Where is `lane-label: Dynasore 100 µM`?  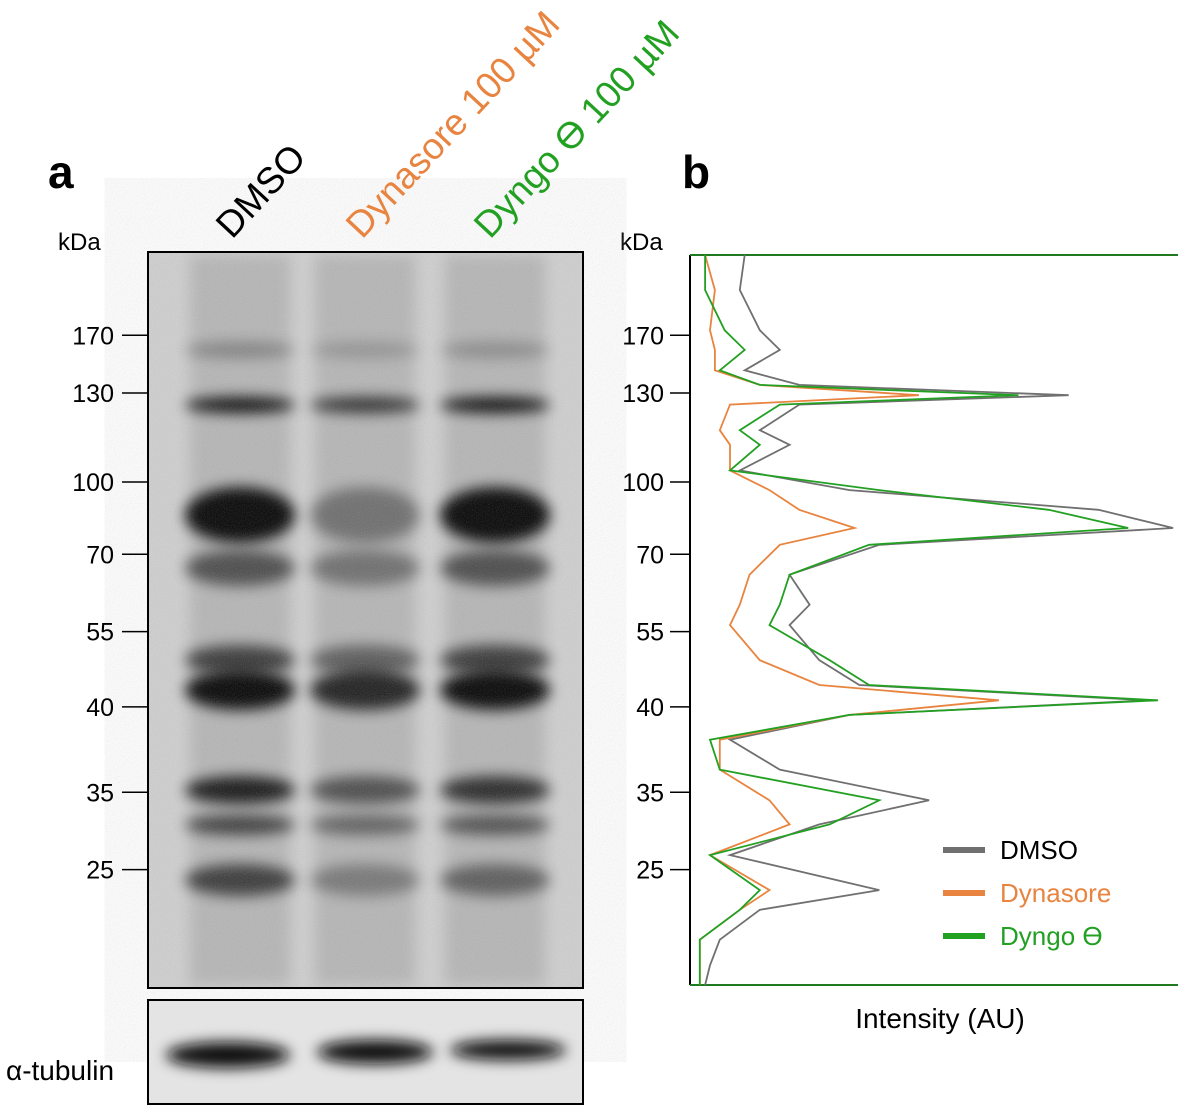
lane-label: Dynasore 100 µM is located at coordinates (453, 124).